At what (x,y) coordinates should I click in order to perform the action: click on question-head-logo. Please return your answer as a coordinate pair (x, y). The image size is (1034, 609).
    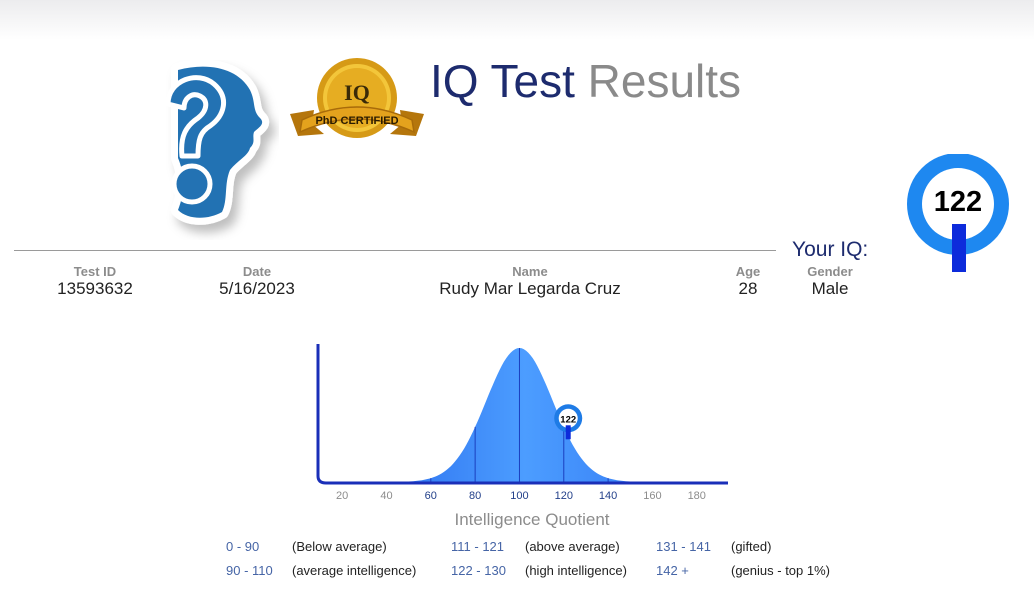
    Looking at the image, I should click on (217, 142).